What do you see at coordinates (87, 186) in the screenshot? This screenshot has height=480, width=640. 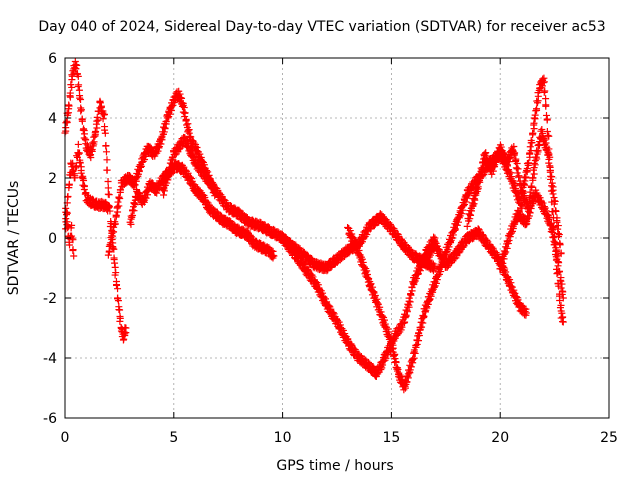 I see `data-series` at bounding box center [87, 186].